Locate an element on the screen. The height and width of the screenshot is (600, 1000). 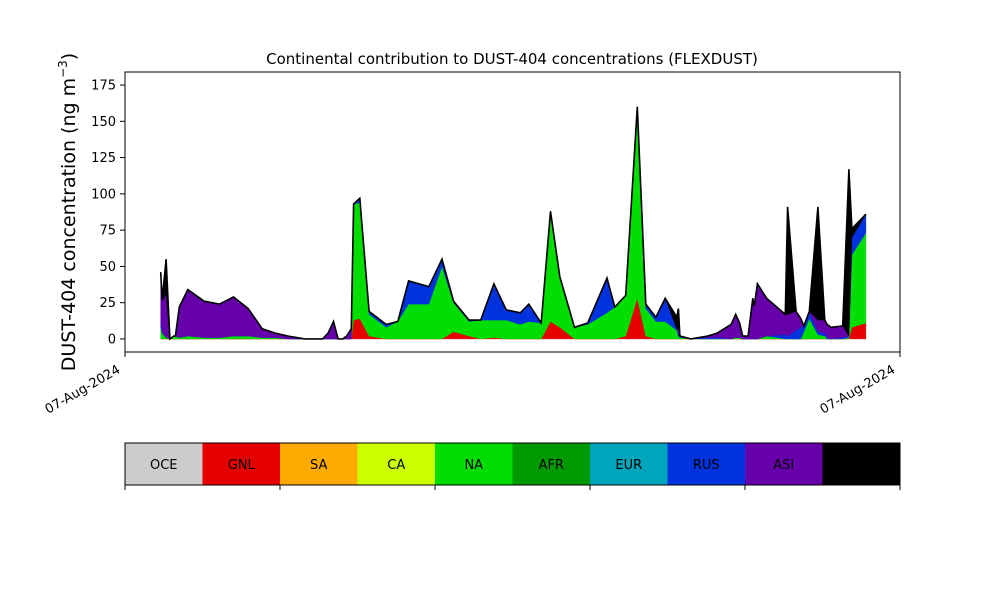
y-axis: 0 25 50 75 100 125 150 175 is located at coordinates (108, 213).